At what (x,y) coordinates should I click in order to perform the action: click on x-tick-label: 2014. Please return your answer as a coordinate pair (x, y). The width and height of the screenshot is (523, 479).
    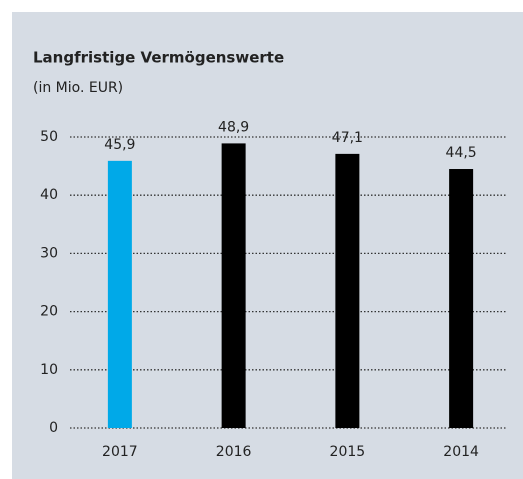
    Looking at the image, I should click on (461, 452).